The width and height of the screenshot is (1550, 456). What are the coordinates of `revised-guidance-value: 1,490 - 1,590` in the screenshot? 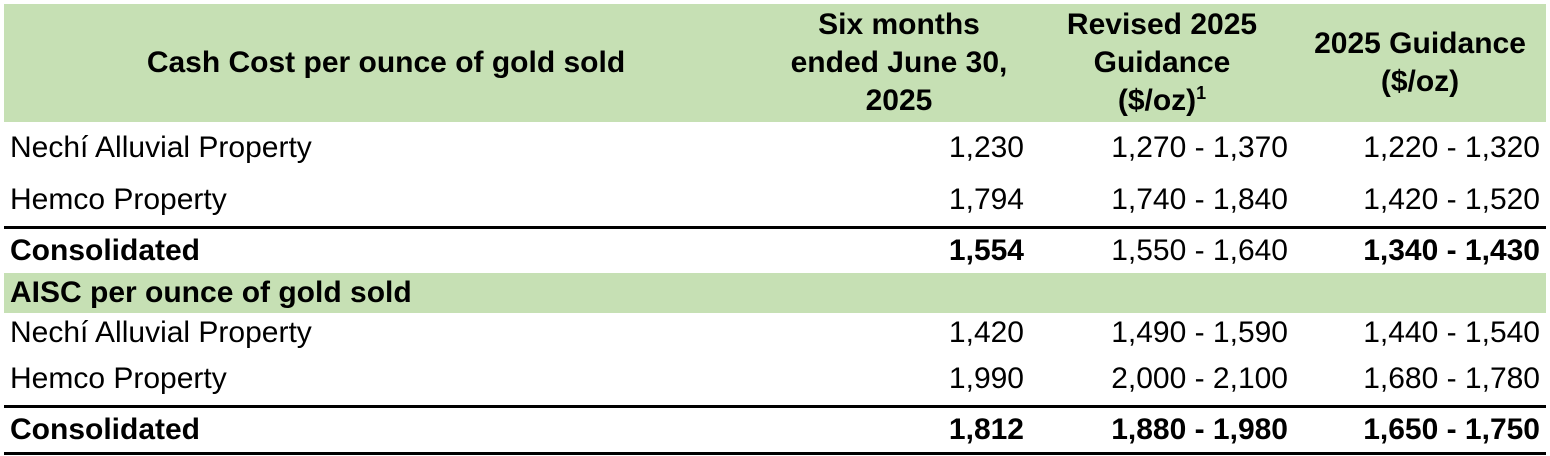 It's located at (1199, 332).